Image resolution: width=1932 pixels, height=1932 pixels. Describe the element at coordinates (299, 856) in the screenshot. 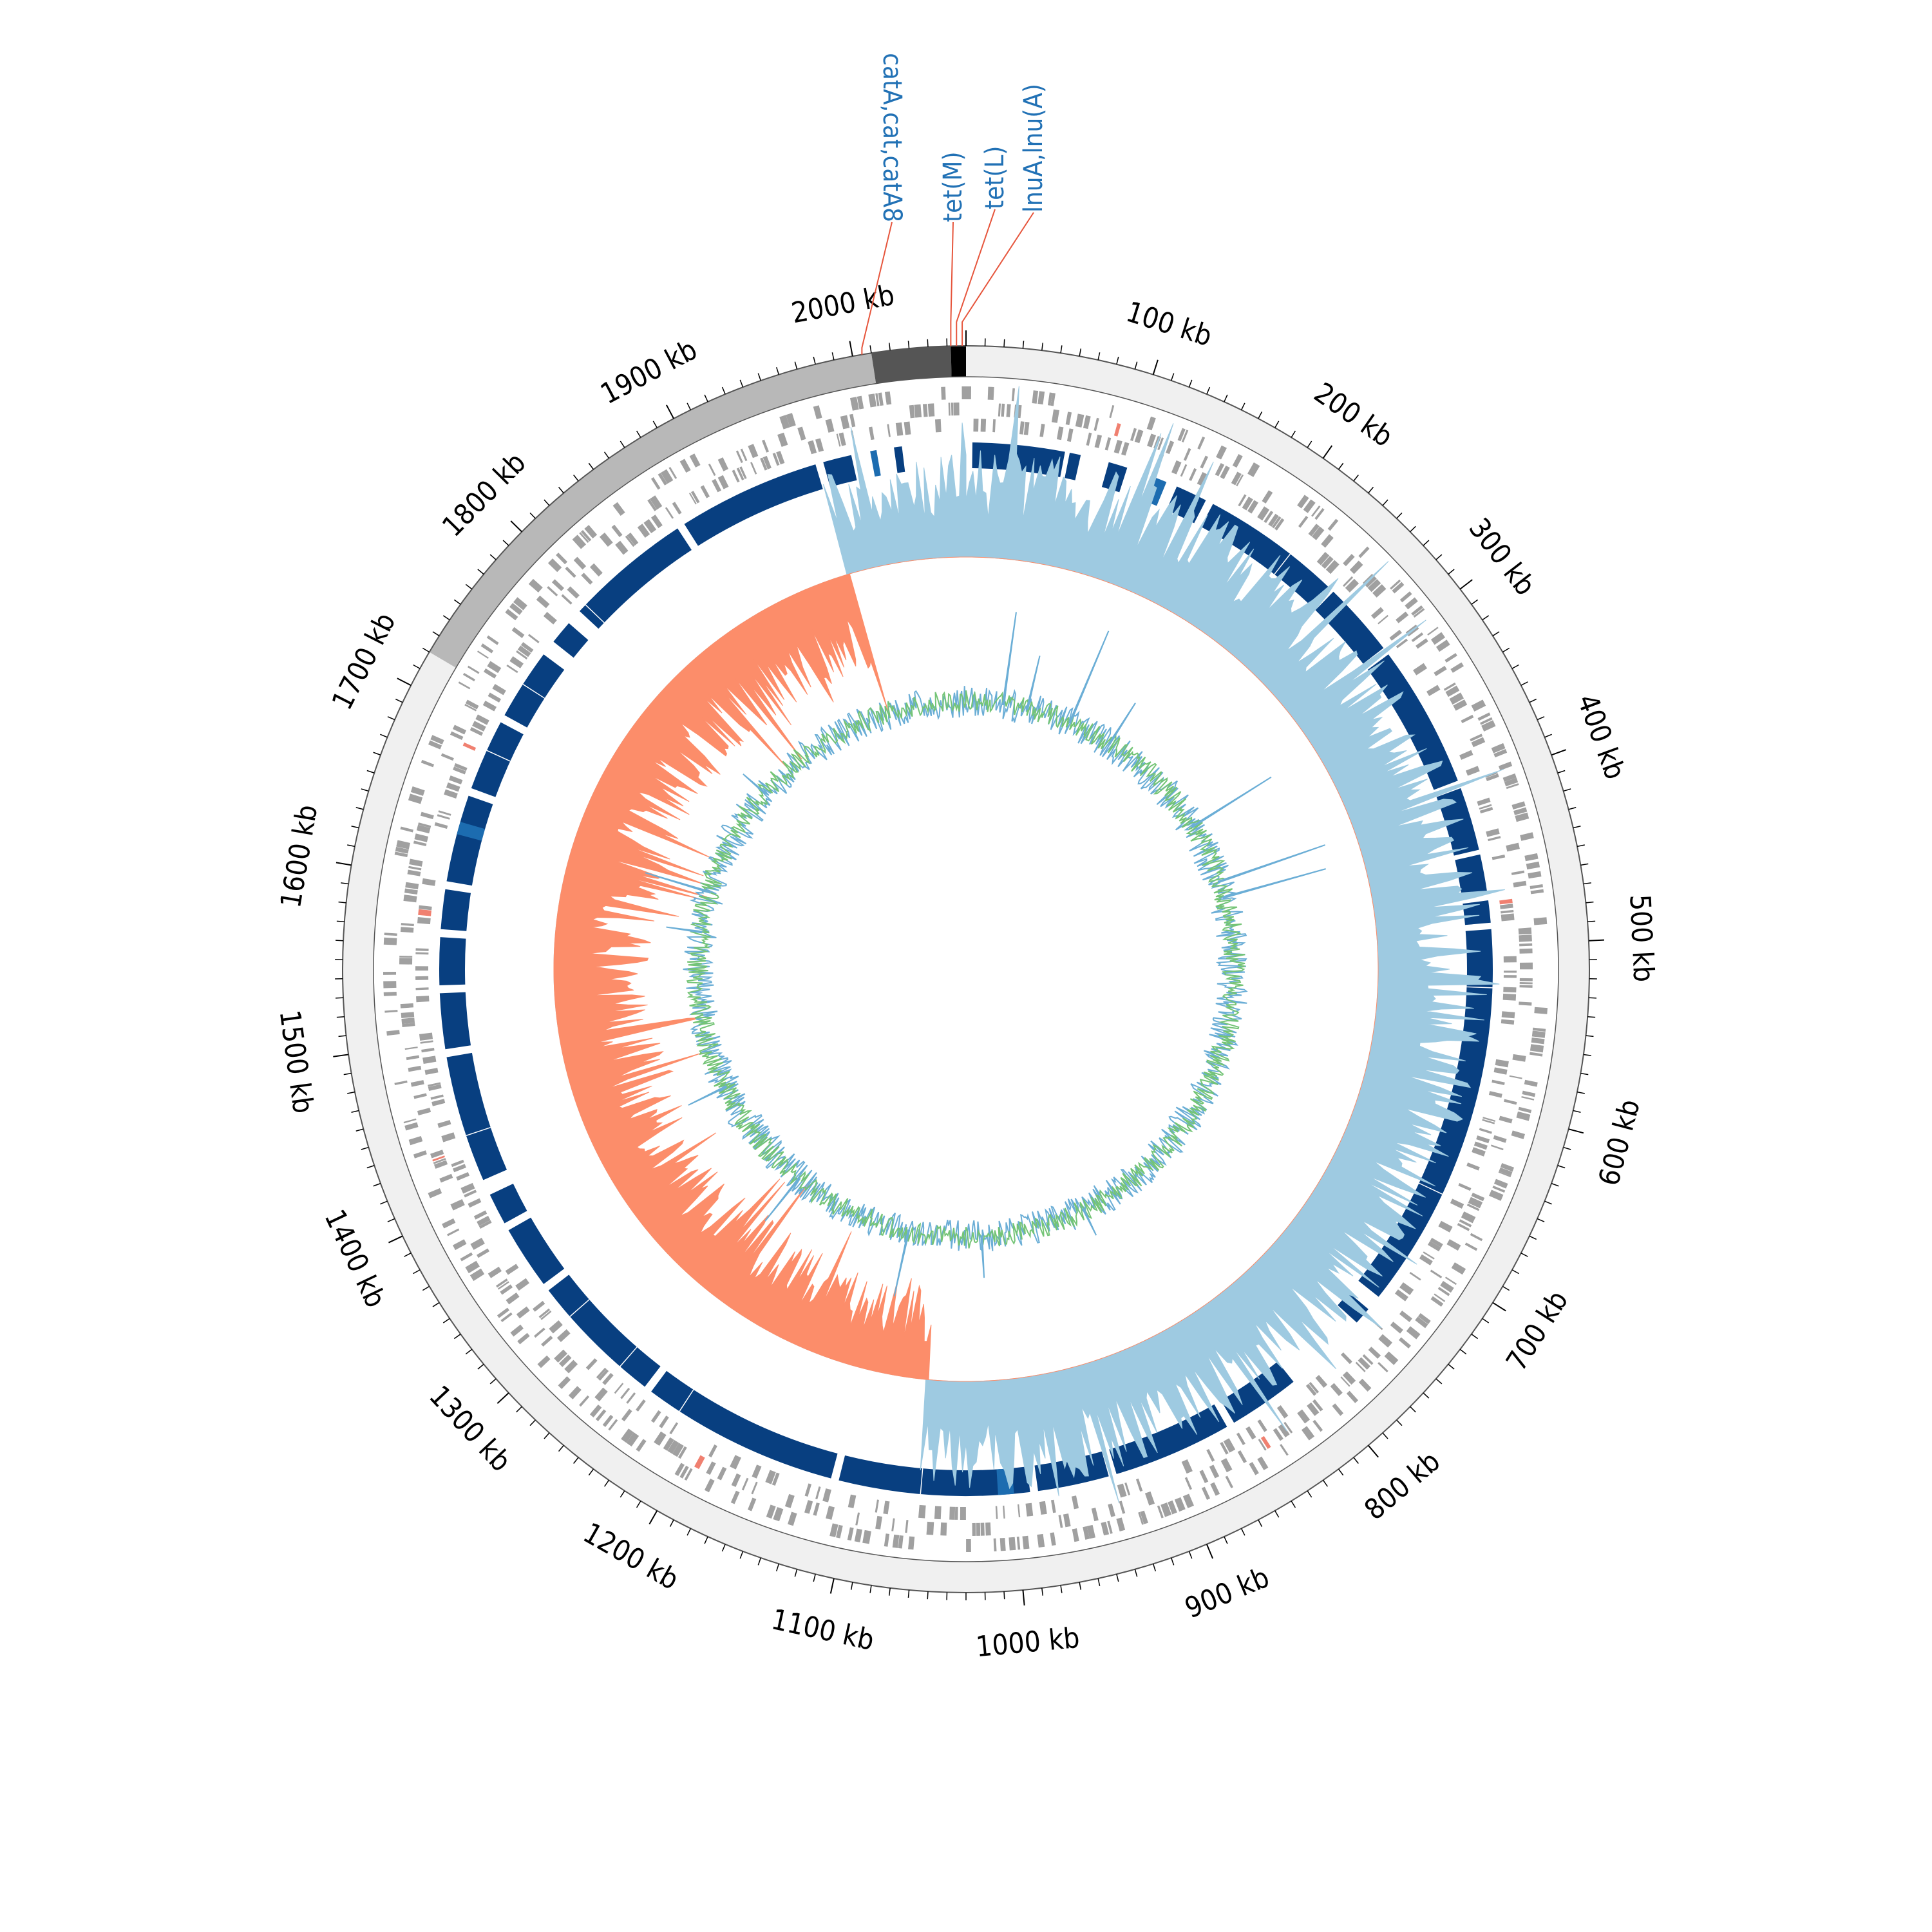

I see `tick-label-1600: 1600 kb` at that location.